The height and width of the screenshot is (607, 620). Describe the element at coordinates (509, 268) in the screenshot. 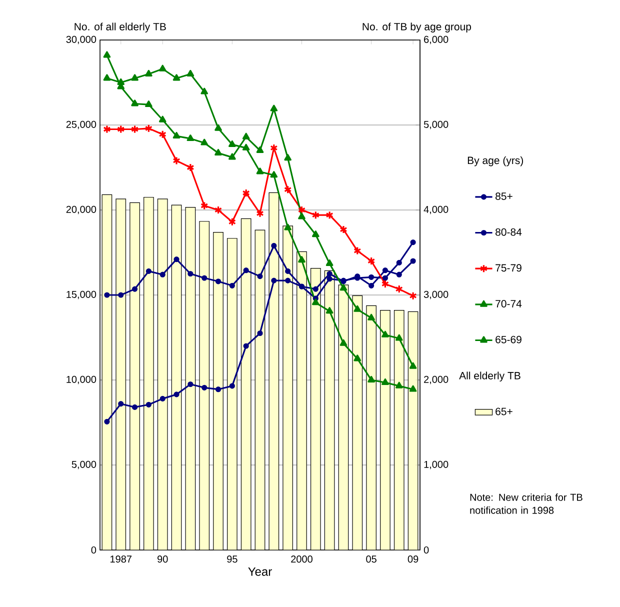

I see `legend-label: 75-79` at that location.